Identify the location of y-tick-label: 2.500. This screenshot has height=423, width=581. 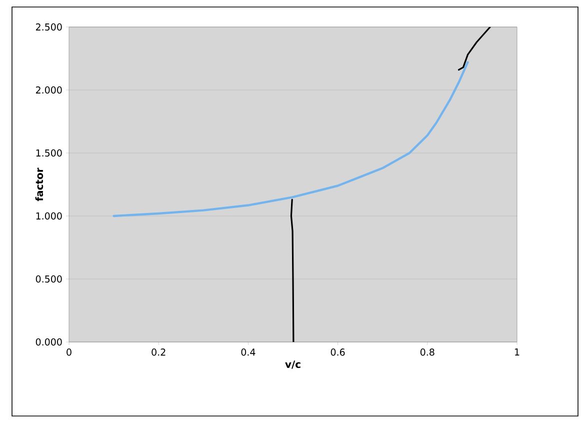
(49, 27).